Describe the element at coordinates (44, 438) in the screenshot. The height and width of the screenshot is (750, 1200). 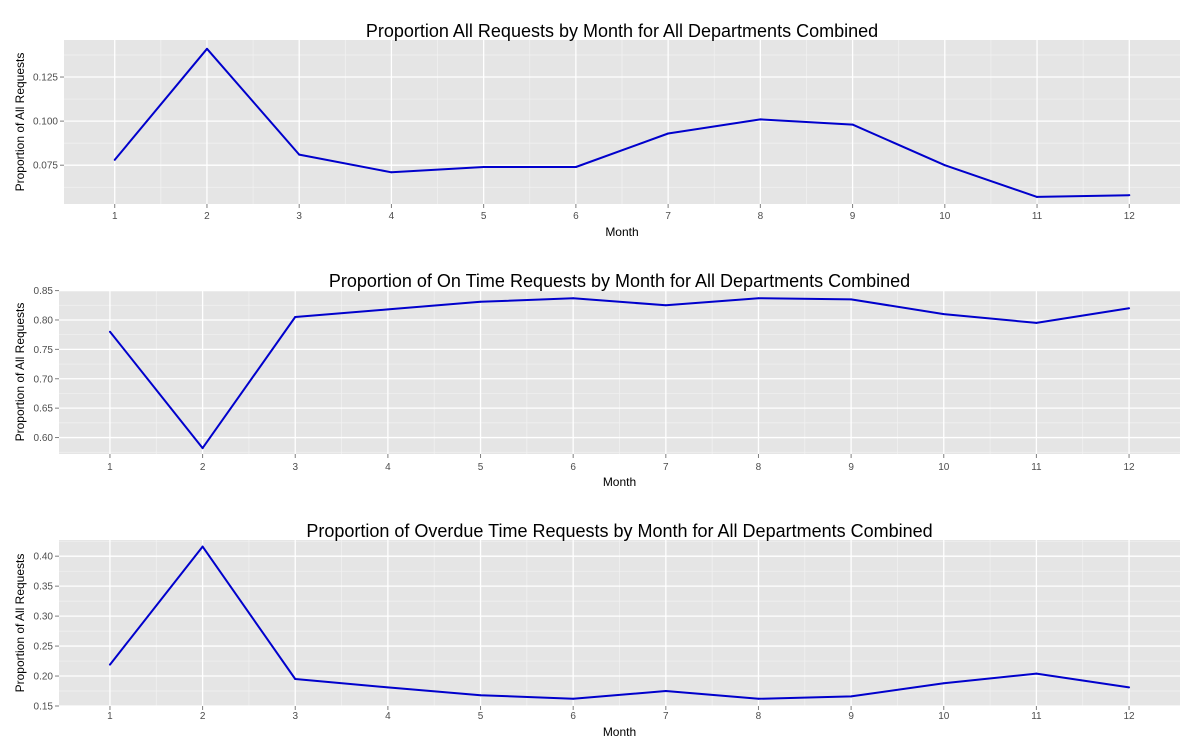
I see `y-tick-label: 0.60` at that location.